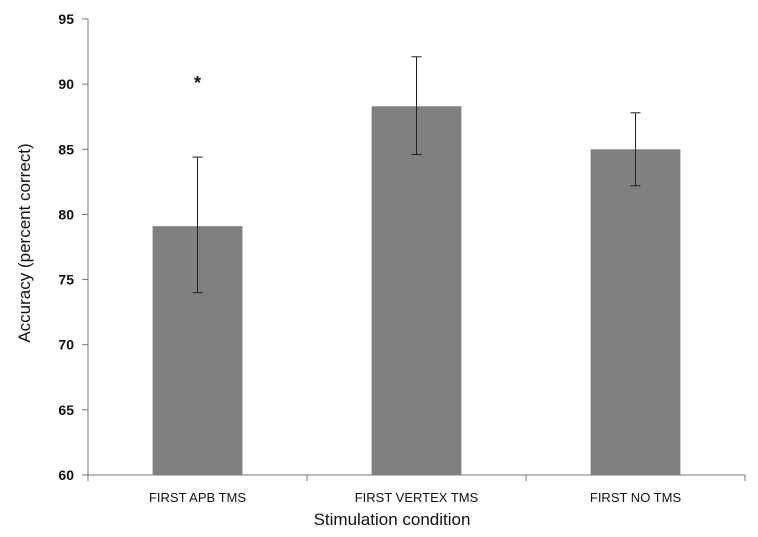 The image size is (758, 537). Describe the element at coordinates (197, 497) in the screenshot. I see `x-tick-label: FIRST APB TMS` at that location.